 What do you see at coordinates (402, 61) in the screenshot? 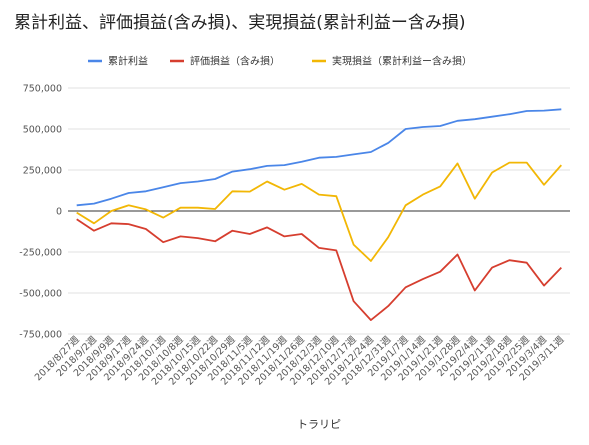
I see `legend-label: 実現損益（累計利益ー含み損）` at bounding box center [402, 61].